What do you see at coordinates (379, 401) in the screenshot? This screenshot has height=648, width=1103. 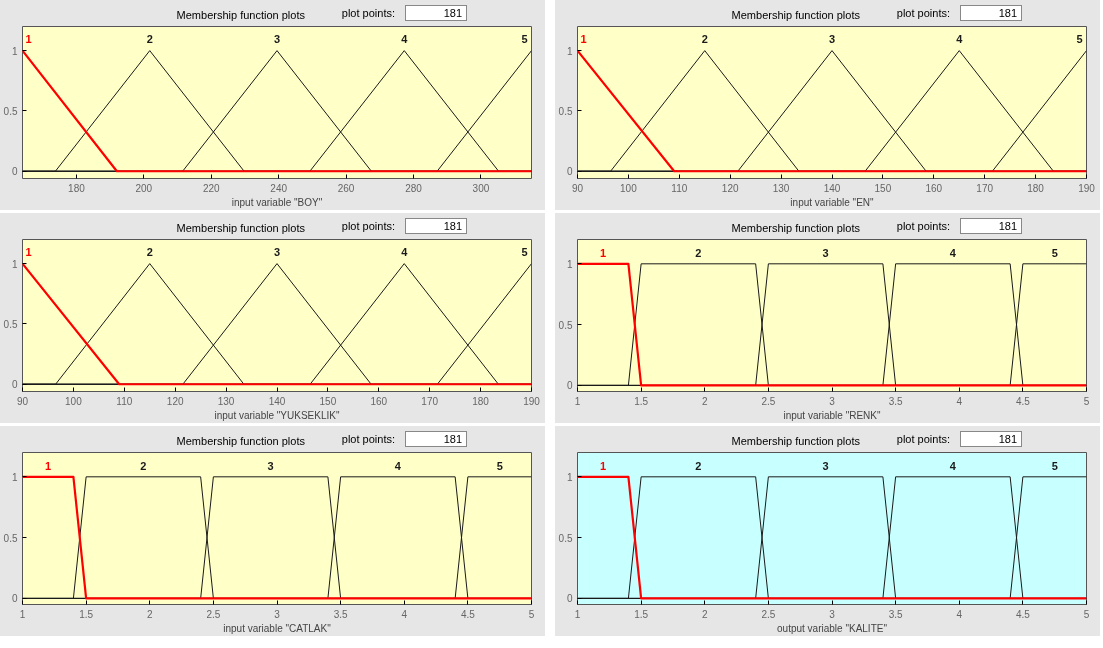 I see `x-tick-label: 160` at bounding box center [379, 401].